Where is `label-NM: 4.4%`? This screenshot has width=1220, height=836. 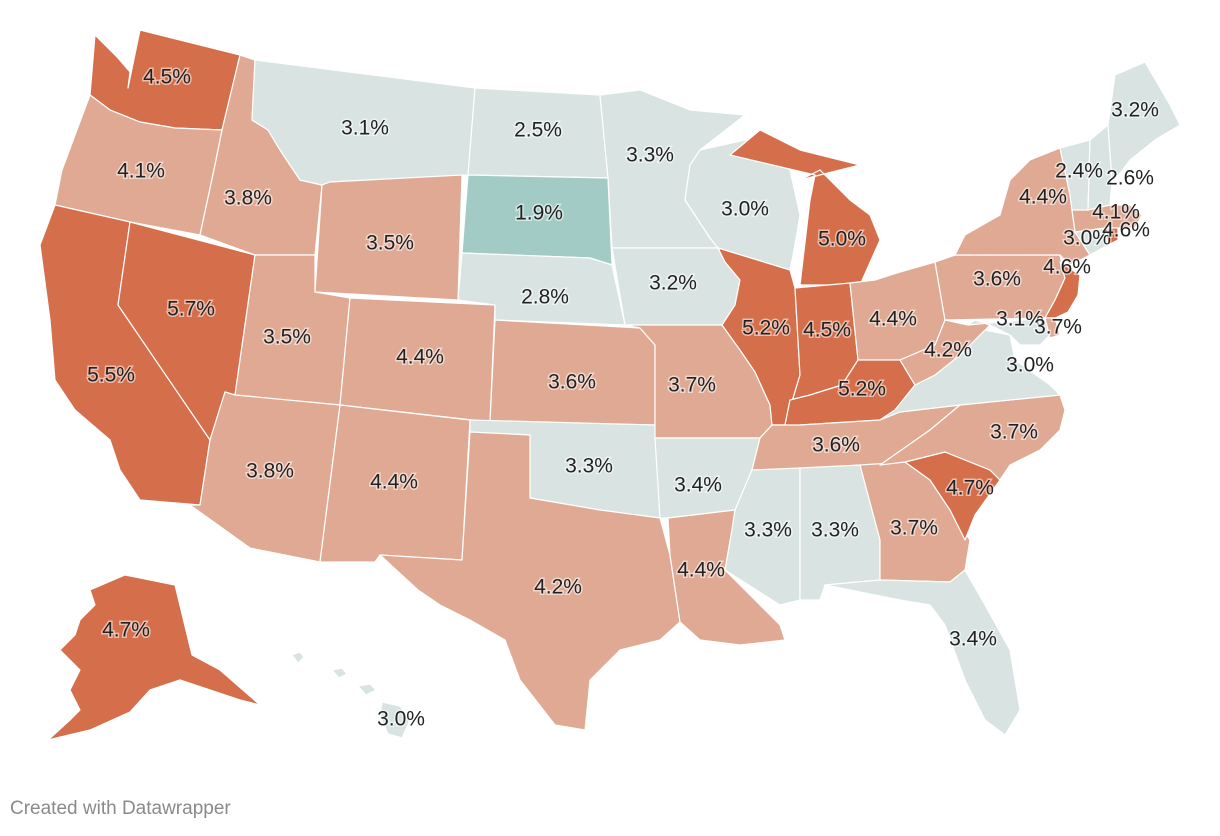 label-NM: 4.4% is located at coordinates (394, 482).